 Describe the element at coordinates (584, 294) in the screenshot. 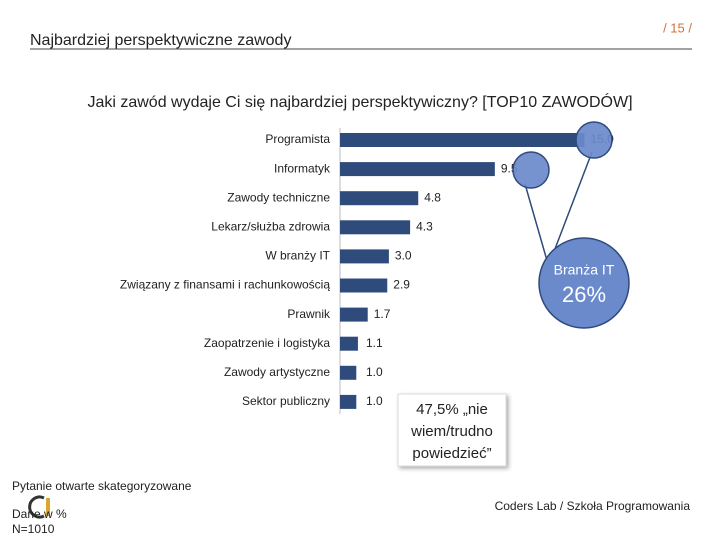

I see `callout-value: 26%` at that location.